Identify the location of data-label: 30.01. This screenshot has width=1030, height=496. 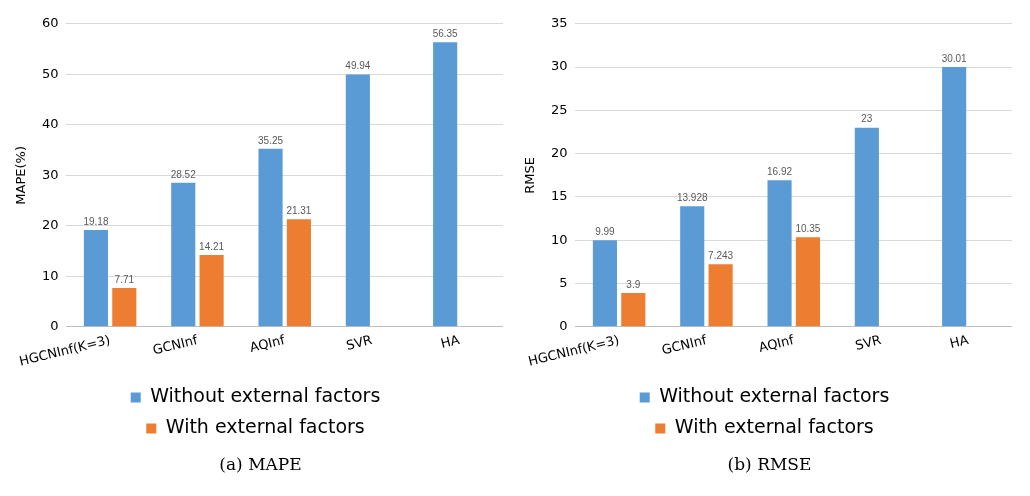
(954, 58).